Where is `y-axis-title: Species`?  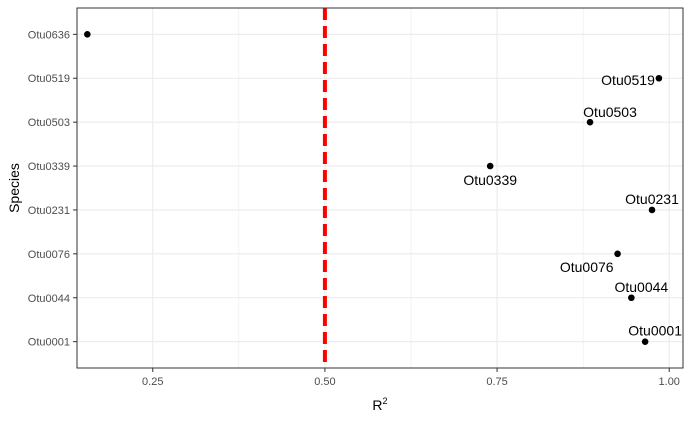 y-axis-title: Species is located at coordinates (14, 188).